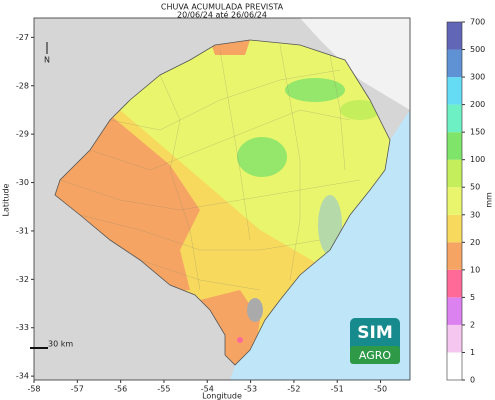  I want to click on y-axis-label: Latitude, so click(6, 199).